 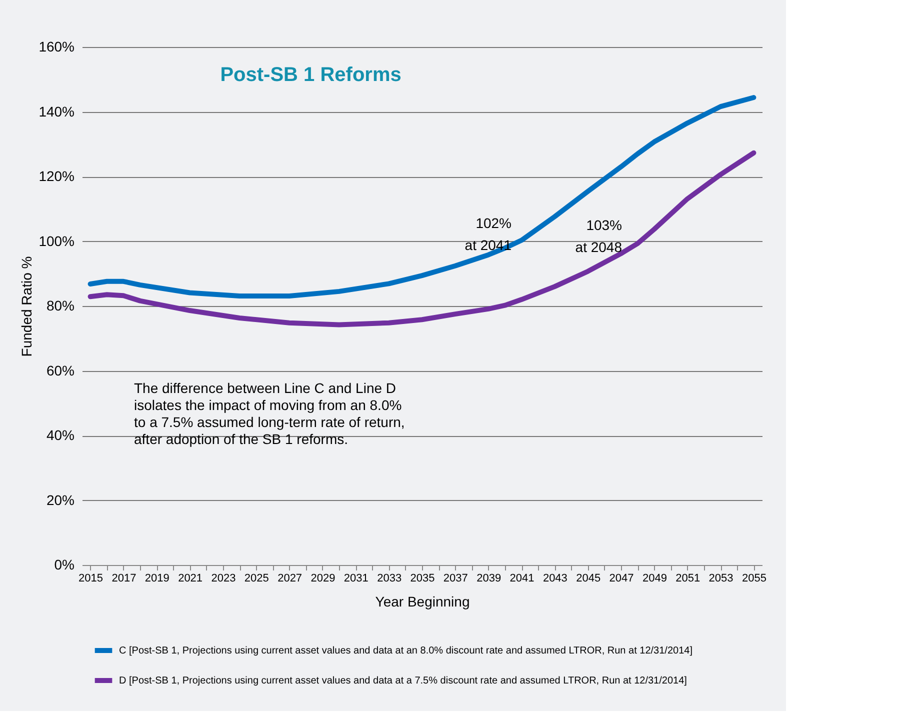 What do you see at coordinates (598, 236) in the screenshot?
I see `annotation: 103% at 2048` at bounding box center [598, 236].